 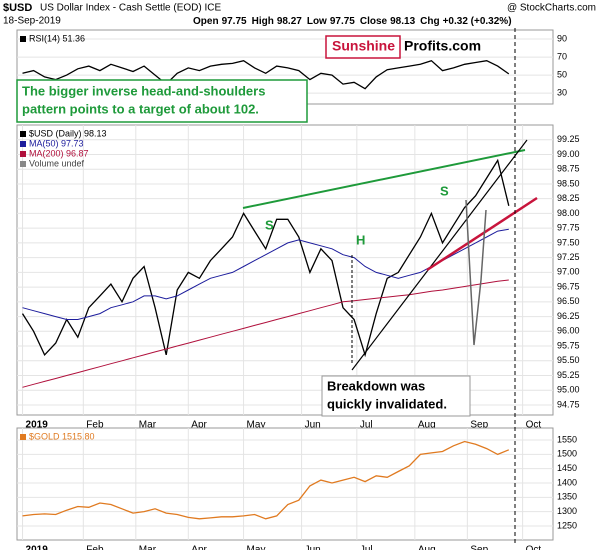 I want to click on y-tick-label: 99.00, so click(x=568, y=154).